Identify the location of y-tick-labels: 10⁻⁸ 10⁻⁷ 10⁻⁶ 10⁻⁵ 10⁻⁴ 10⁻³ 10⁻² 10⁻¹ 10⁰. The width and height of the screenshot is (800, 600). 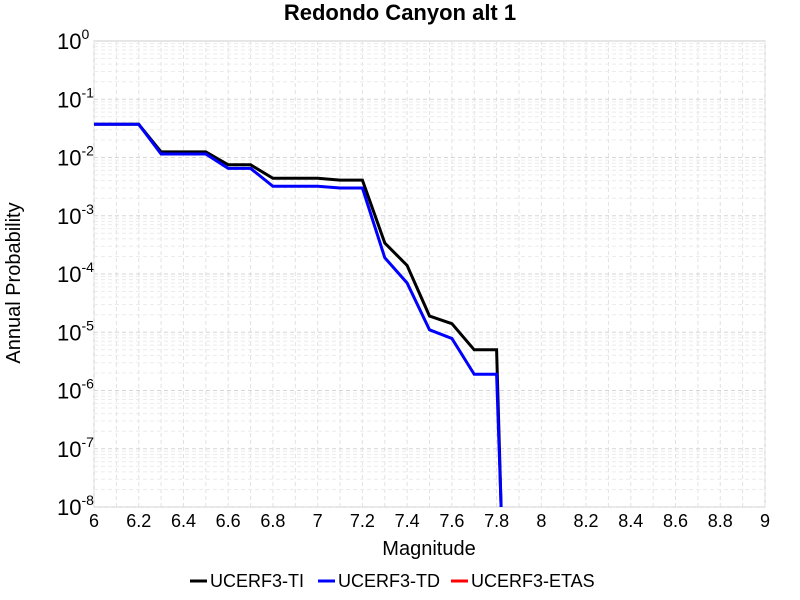
(75, 273).